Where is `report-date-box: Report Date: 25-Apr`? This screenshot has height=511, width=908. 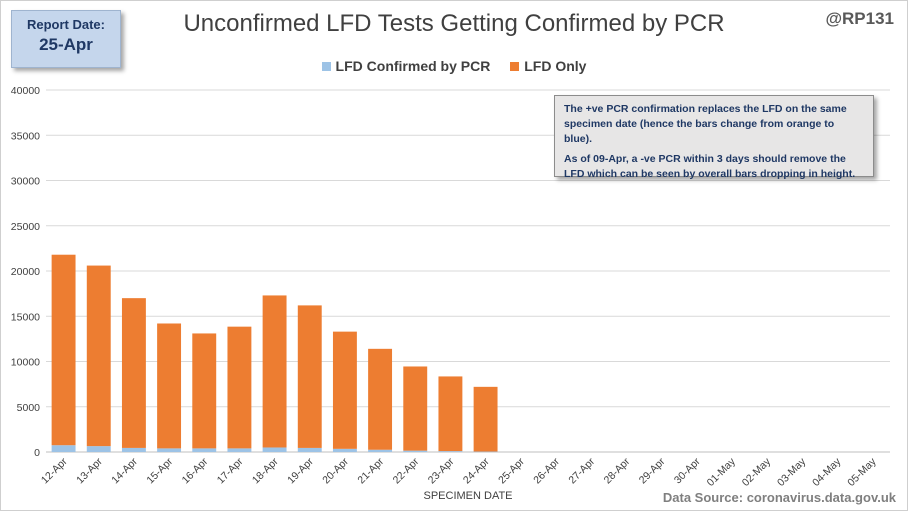 report-date-box: Report Date: 25-Apr is located at coordinates (66, 39).